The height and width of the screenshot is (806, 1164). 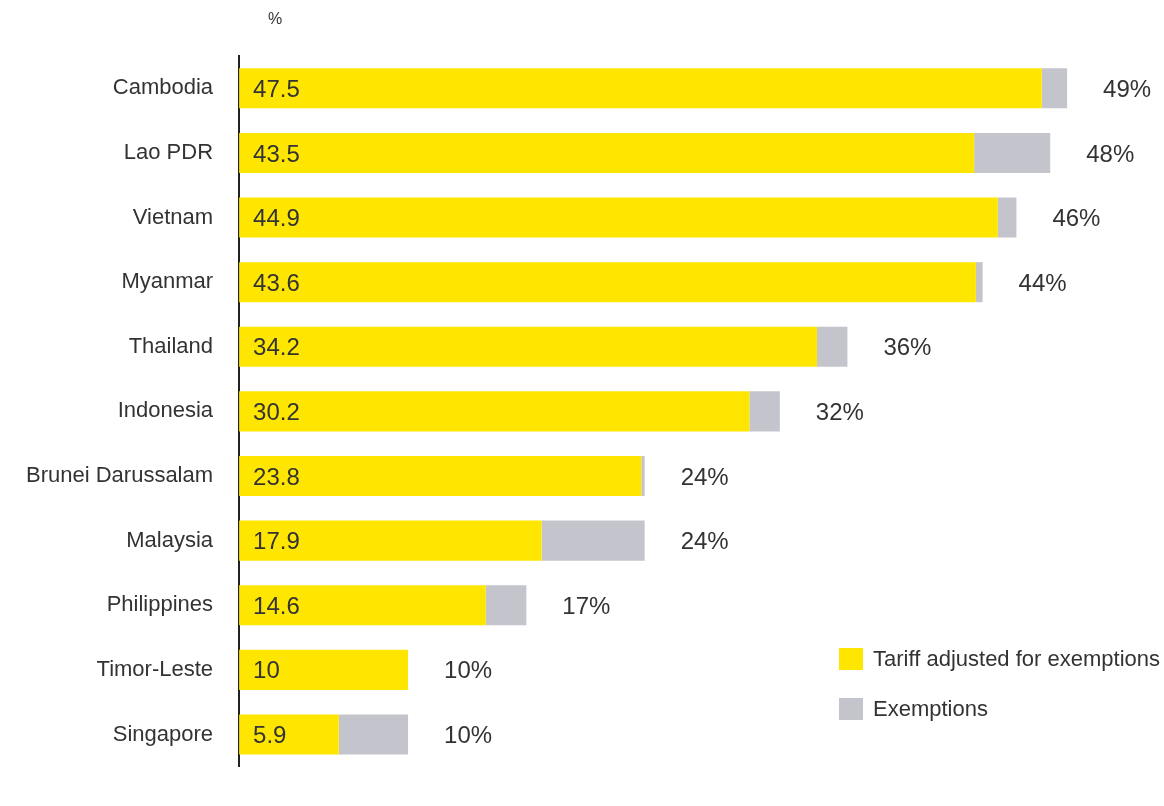 I want to click on y-tick-label: Indonesia, so click(x=165, y=410).